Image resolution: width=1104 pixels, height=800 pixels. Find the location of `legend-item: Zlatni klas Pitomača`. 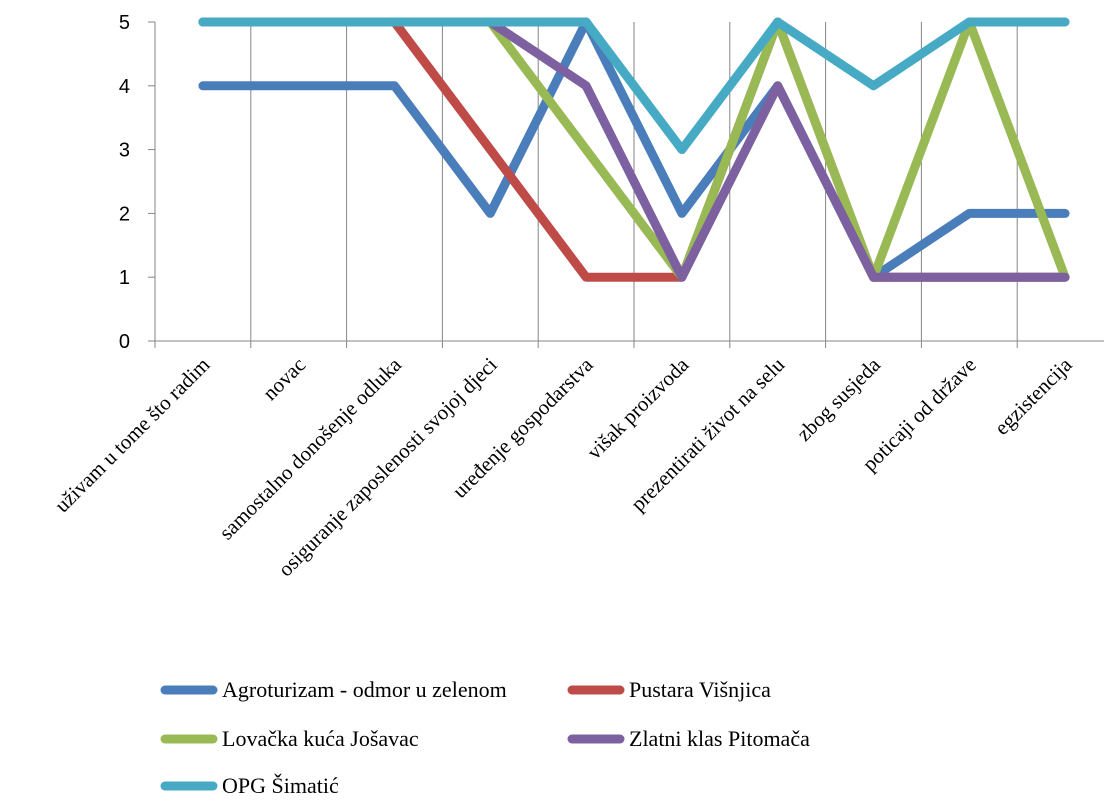

legend-item: Zlatni klas Pitomača is located at coordinates (691, 738).